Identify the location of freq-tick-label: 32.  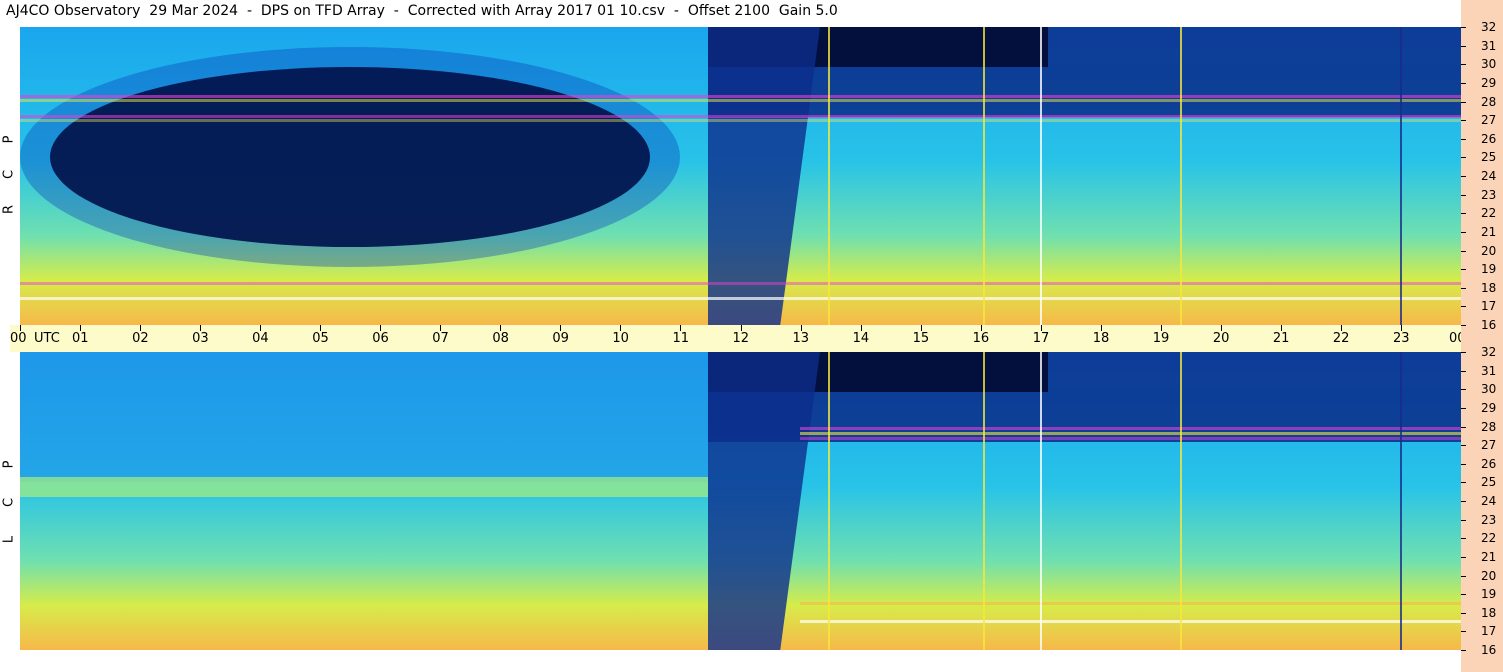
(1489, 352).